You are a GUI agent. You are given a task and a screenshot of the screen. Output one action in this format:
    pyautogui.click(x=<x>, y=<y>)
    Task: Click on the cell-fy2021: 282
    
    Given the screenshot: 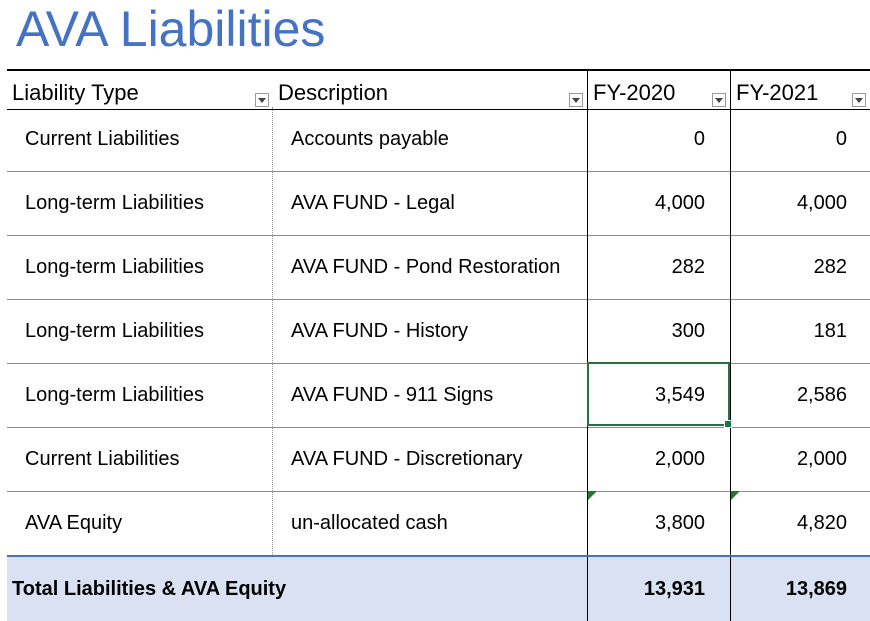 What is the action you would take?
    pyautogui.click(x=800, y=267)
    